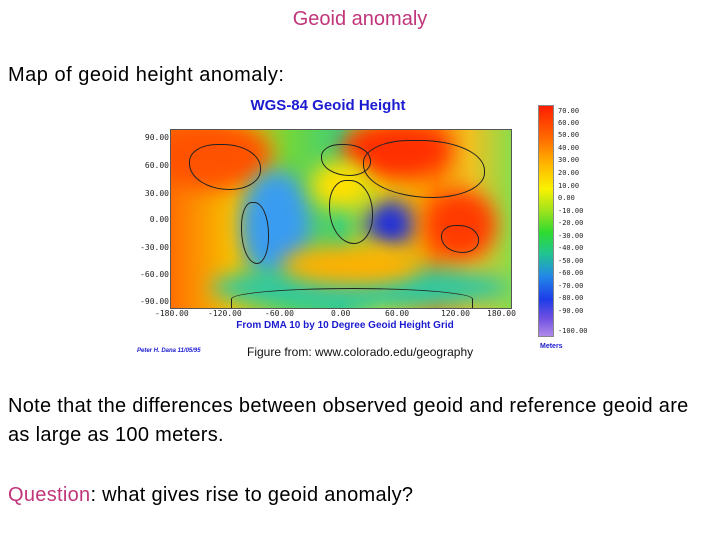 This screenshot has height=540, width=720. I want to click on colorbar-tick-label: 70.00, so click(569, 111).